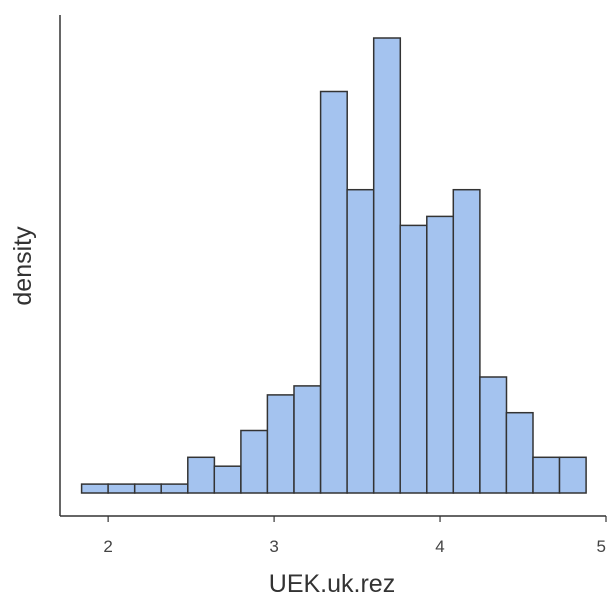 Image resolution: width=614 pixels, height=603 pixels. What do you see at coordinates (107, 546) in the screenshot?
I see `x-tick-label-2: 2` at bounding box center [107, 546].